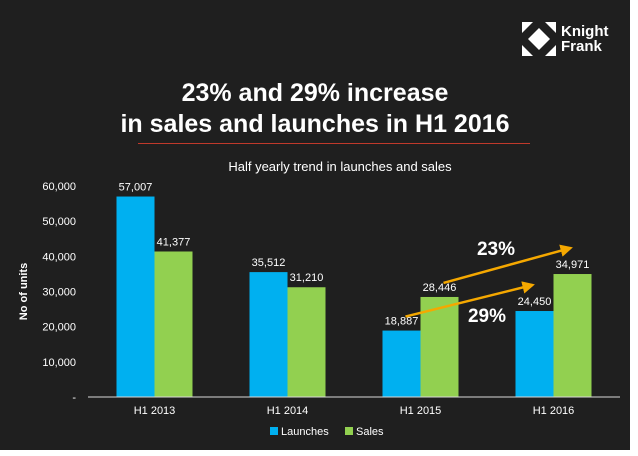  What do you see at coordinates (508, 264) in the screenshot?
I see `growth-arrow-sales` at bounding box center [508, 264].